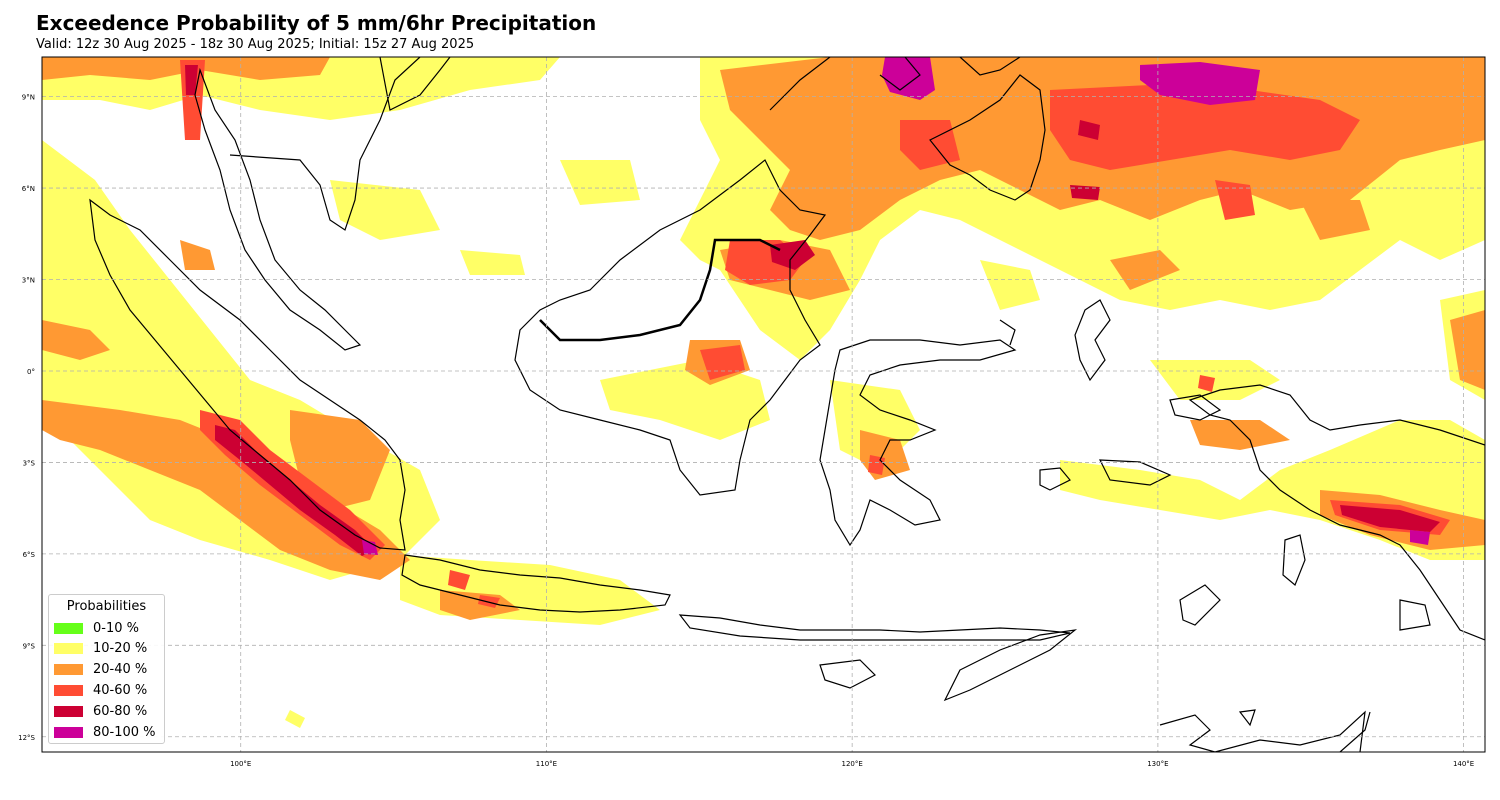 This screenshot has height=800, width=1500. What do you see at coordinates (28, 98) in the screenshot?
I see `lat-tick-label: 9°N` at bounding box center [28, 98].